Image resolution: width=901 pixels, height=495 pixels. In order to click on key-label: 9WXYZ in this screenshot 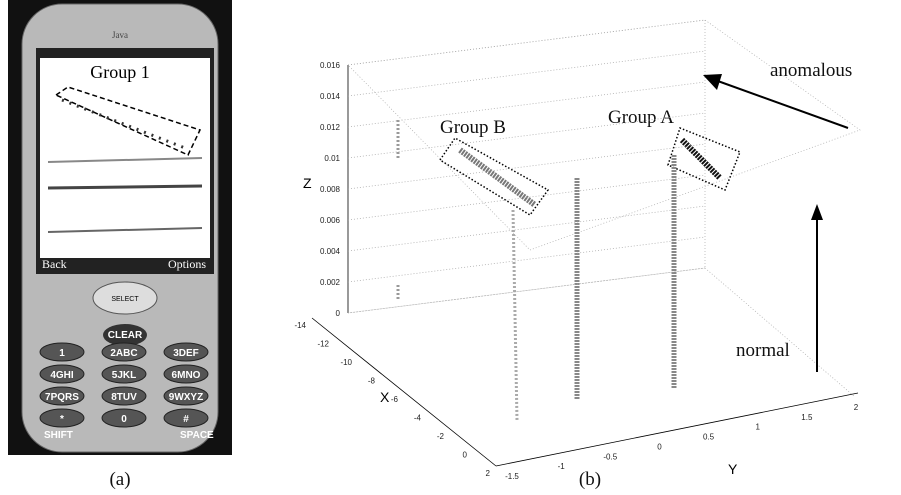, I will do `click(186, 397)`.